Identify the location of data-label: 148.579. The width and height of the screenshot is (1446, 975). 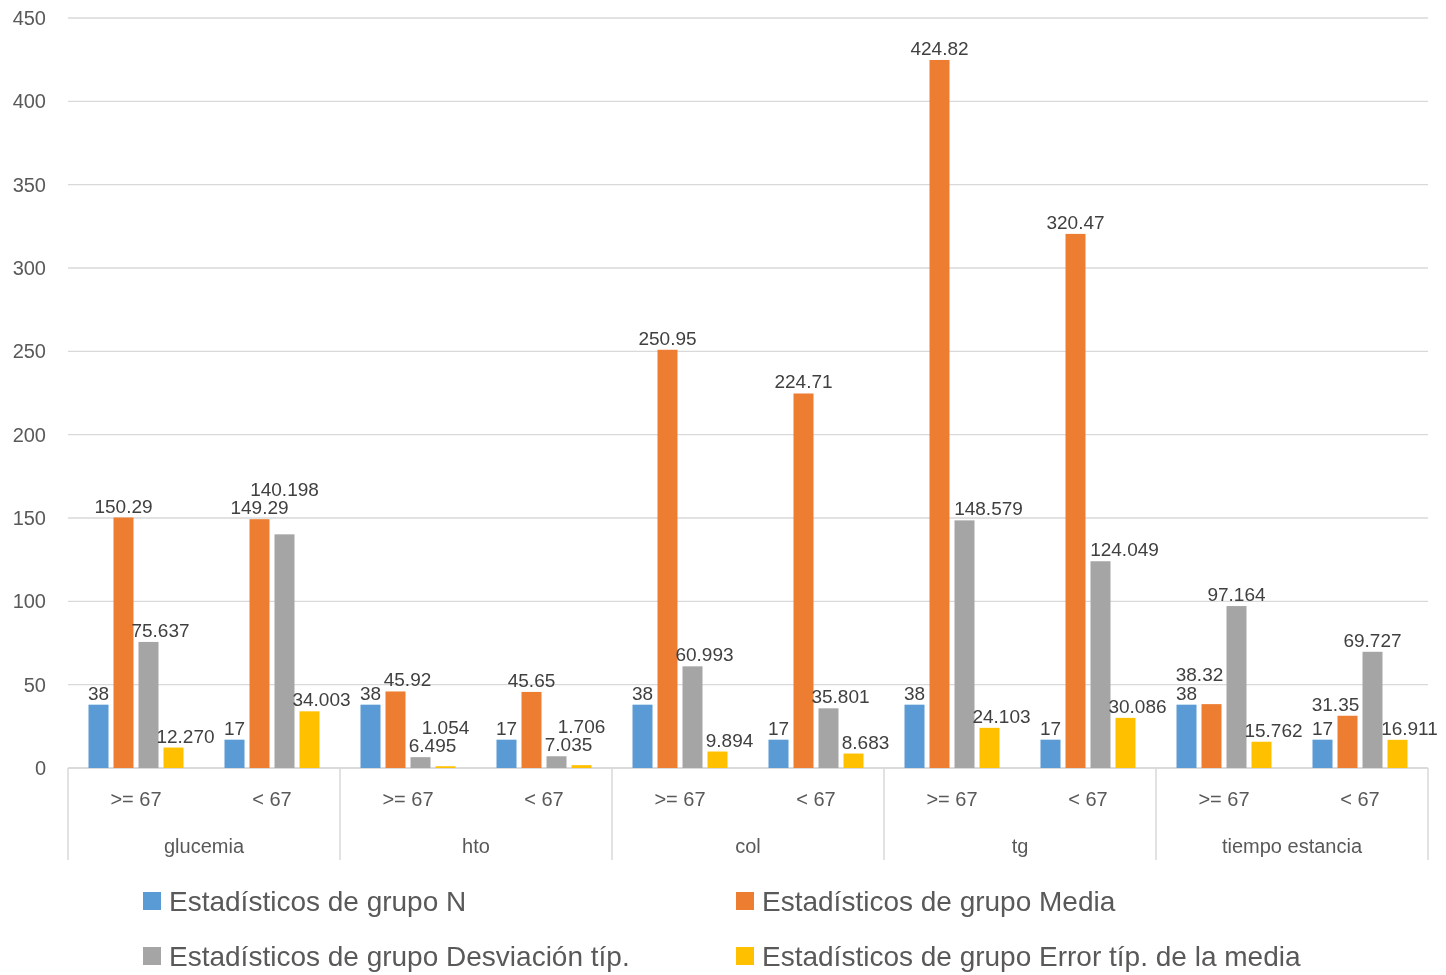
(988, 509).